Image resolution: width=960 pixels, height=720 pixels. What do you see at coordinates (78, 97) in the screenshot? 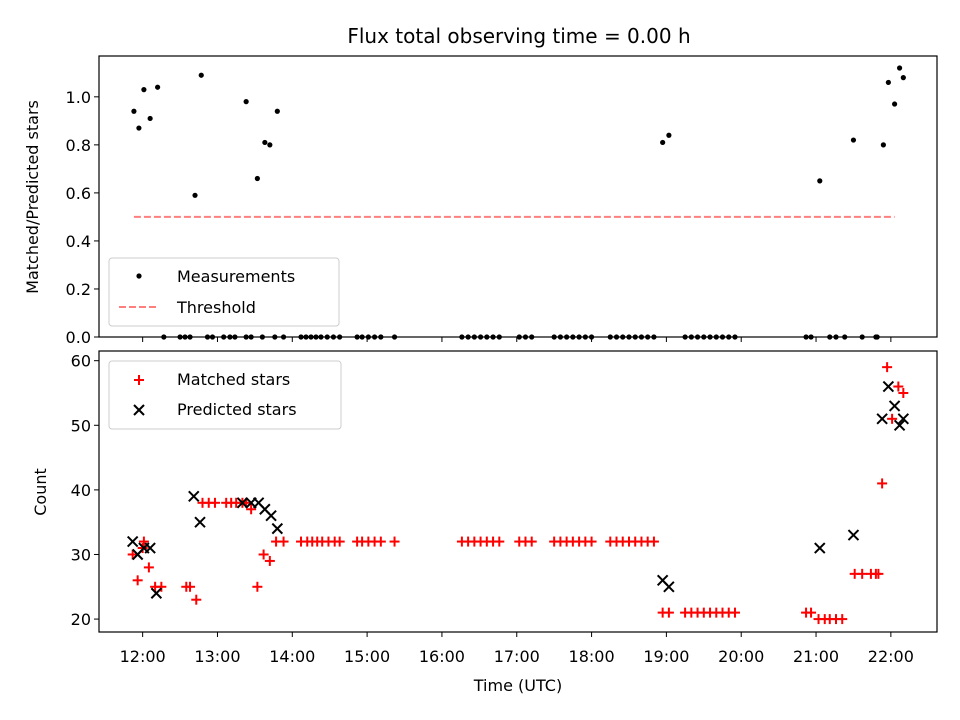
I see `y-tick-label: 1.0` at bounding box center [78, 97].